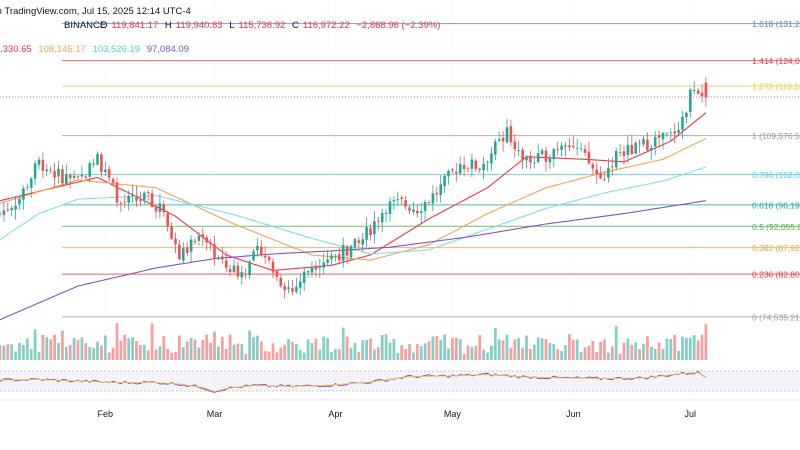  What do you see at coordinates (326, 25) in the screenshot?
I see `close-value: 116,972.22` at bounding box center [326, 25].